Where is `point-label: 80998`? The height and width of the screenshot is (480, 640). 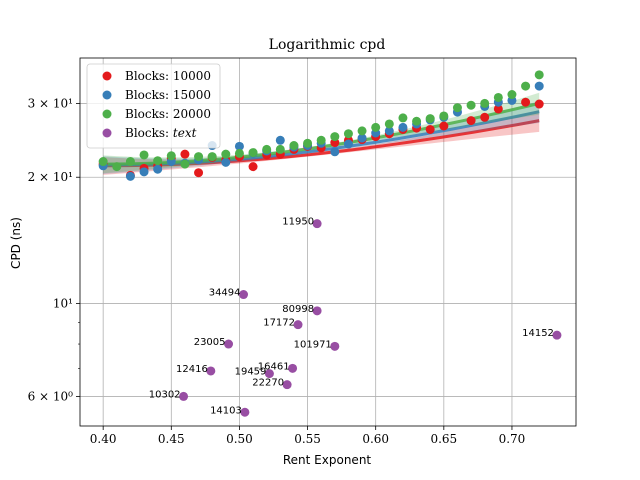 point-label: 80998 is located at coordinates (298, 309).